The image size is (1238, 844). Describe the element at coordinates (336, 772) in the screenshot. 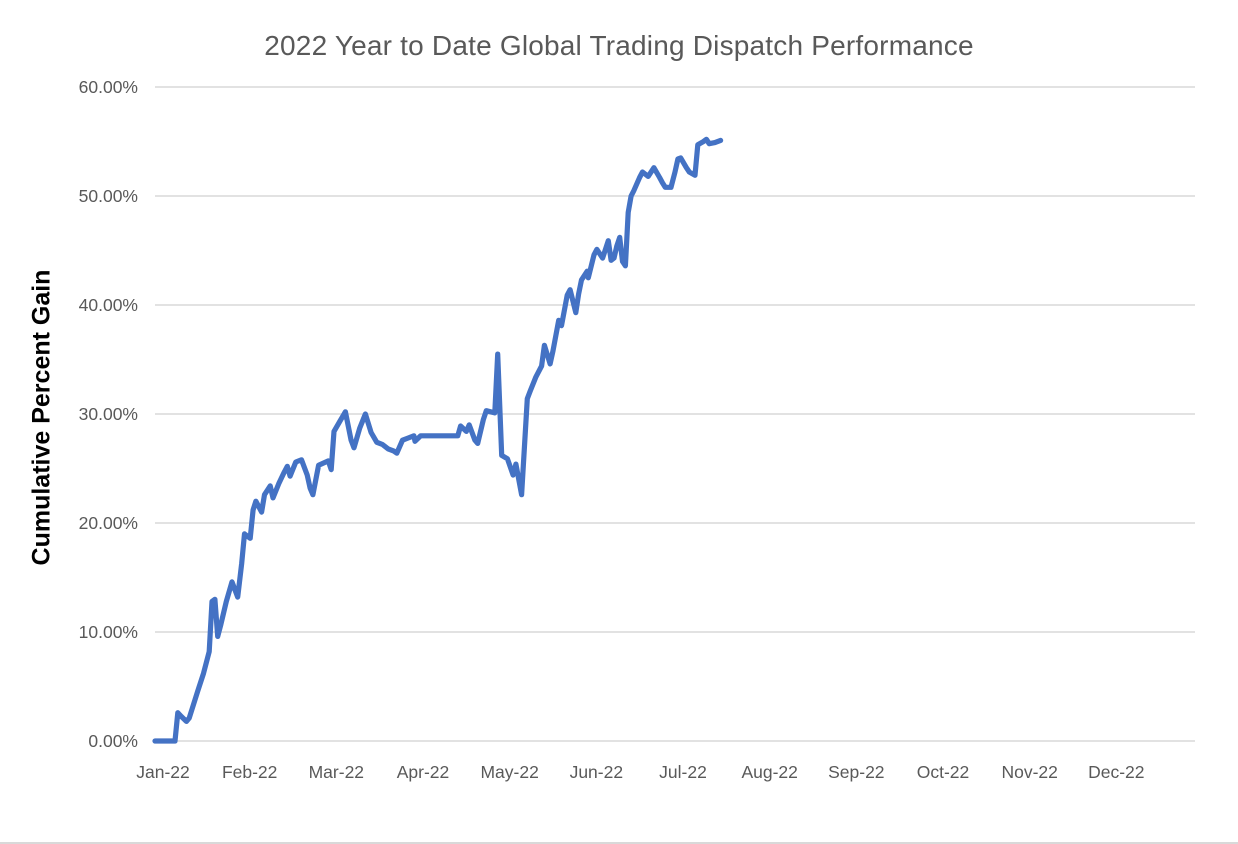

I see `x-tick-label: Mar-22` at that location.